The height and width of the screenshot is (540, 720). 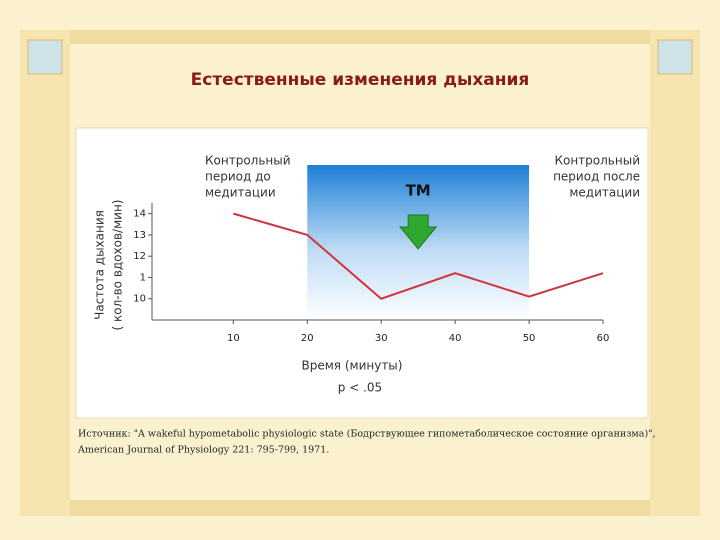 What do you see at coordinates (45, 273) in the screenshot?
I see `left-column` at bounding box center [45, 273].